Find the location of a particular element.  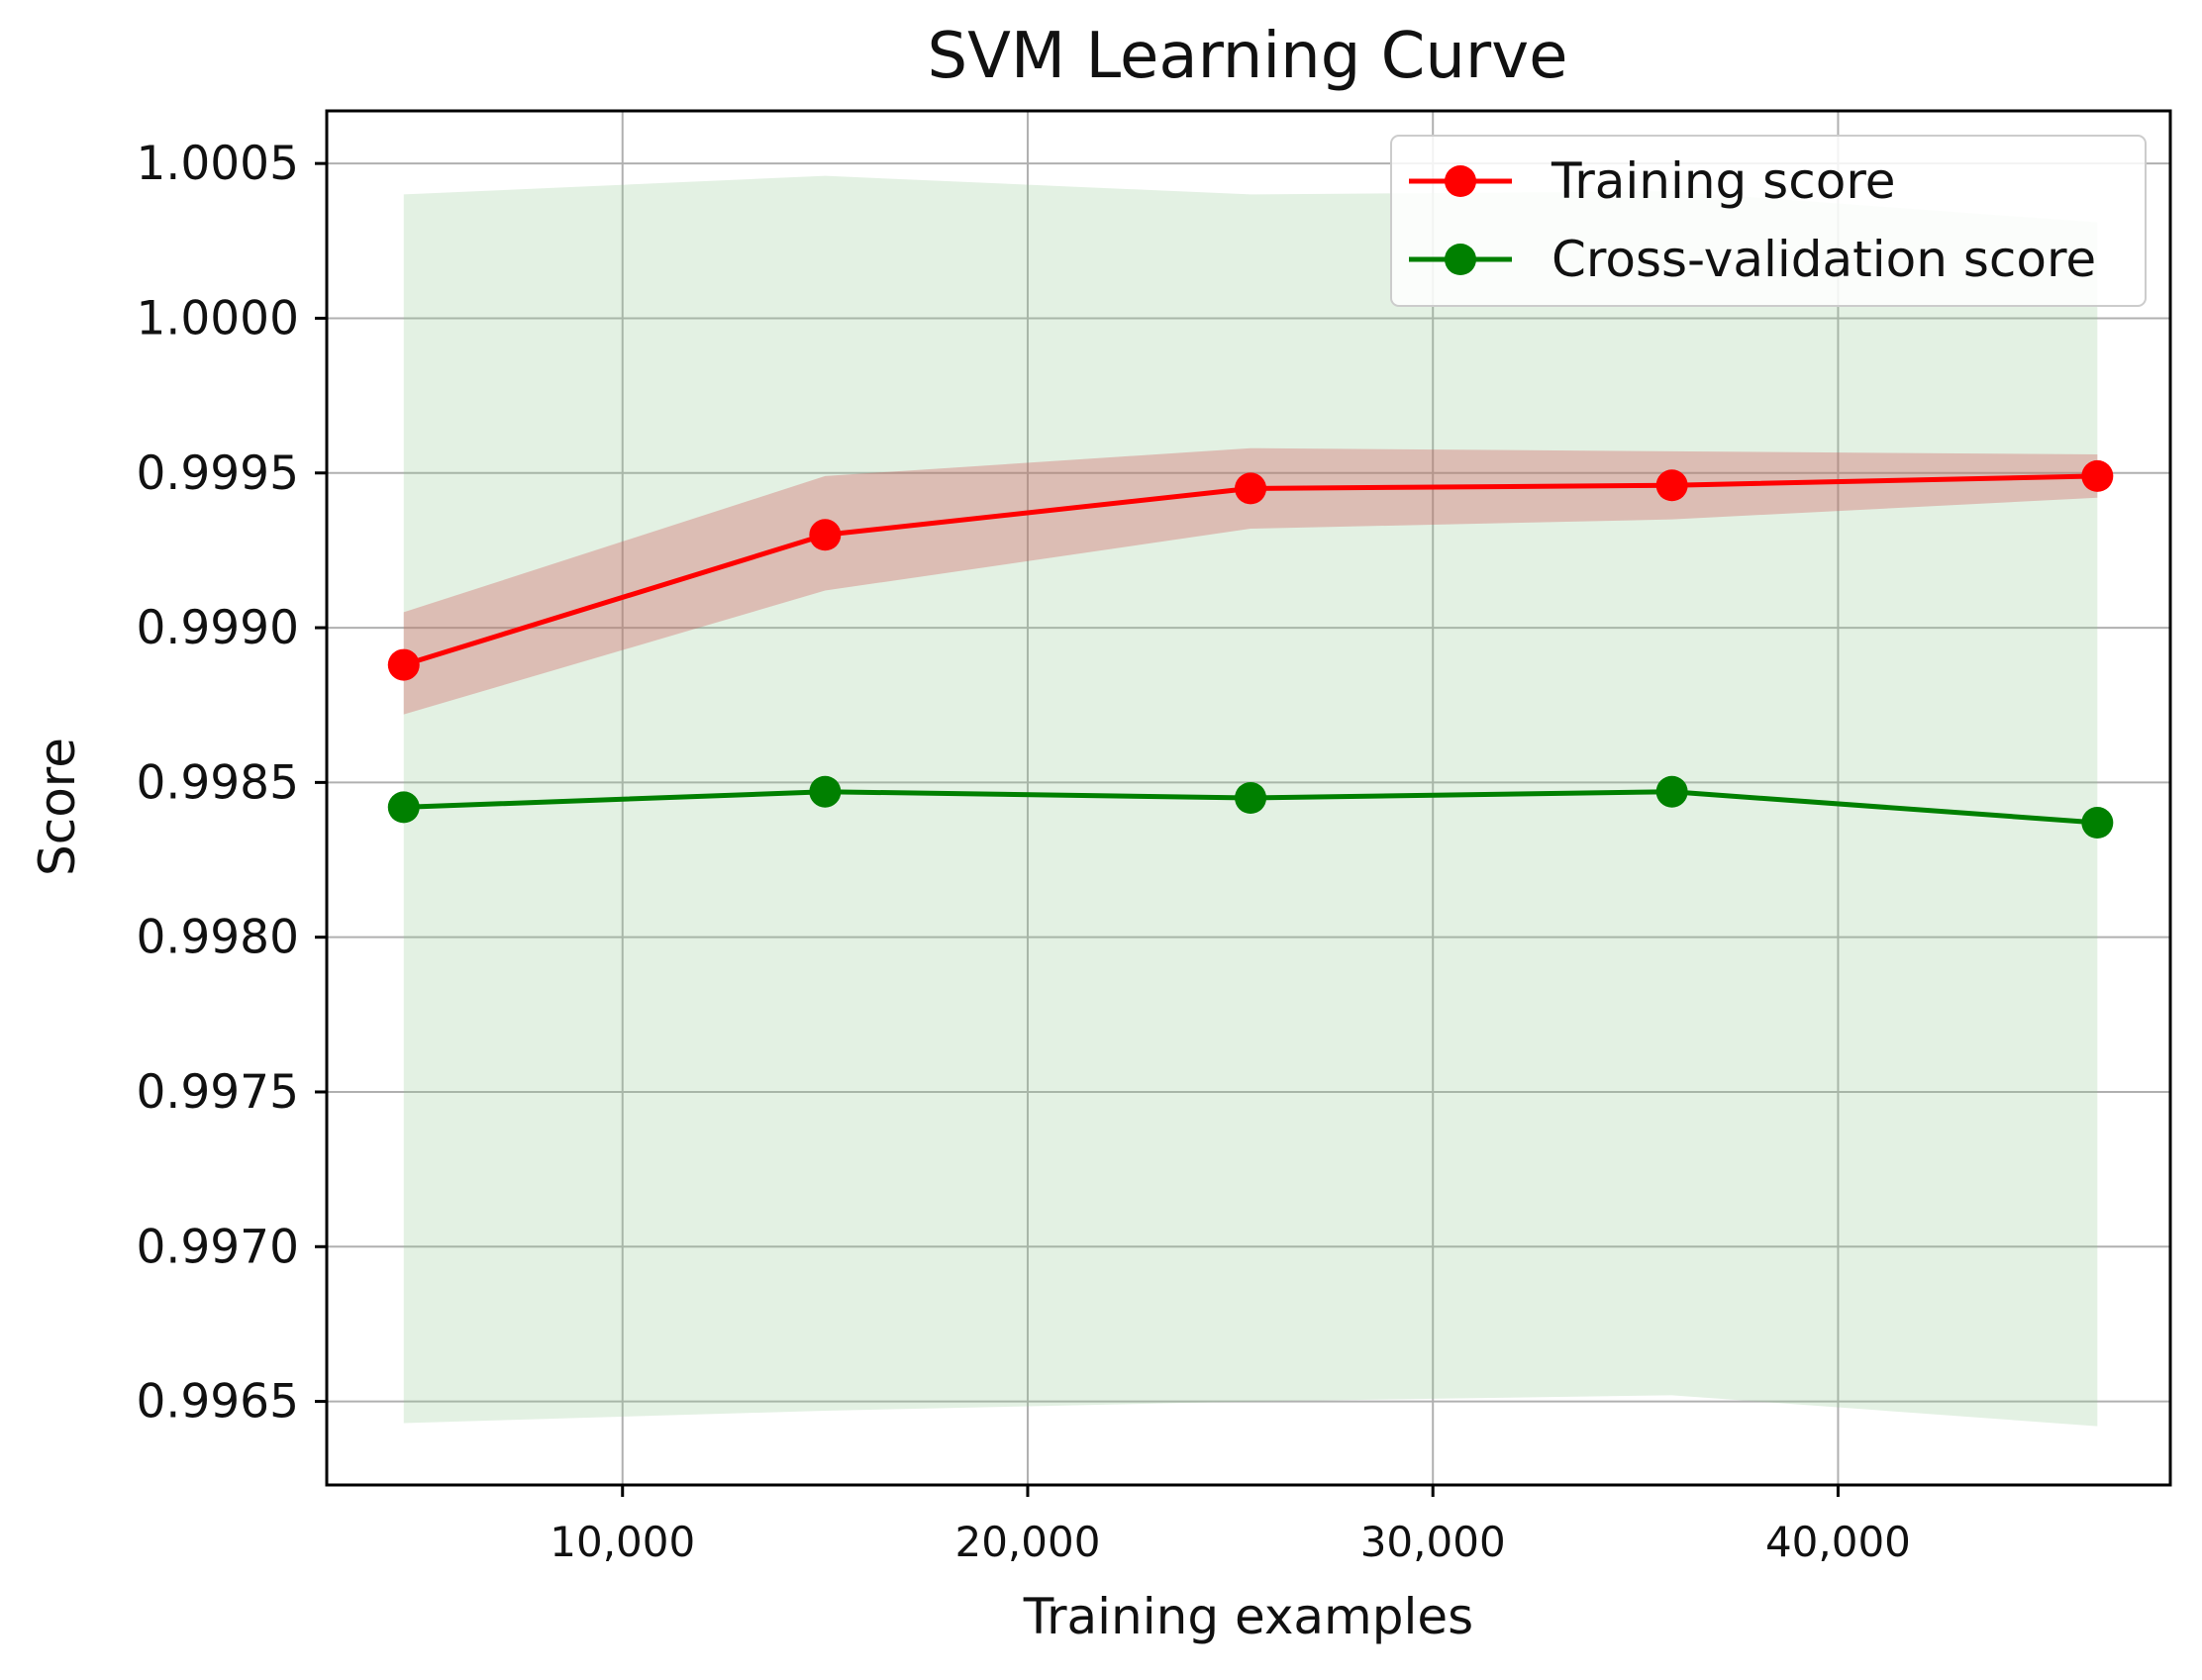

legend: Training score Cross-validation score is located at coordinates (1768, 221).